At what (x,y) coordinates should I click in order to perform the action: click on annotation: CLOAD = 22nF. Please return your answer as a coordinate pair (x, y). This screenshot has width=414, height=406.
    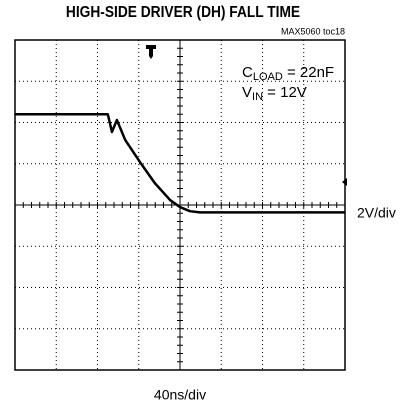
    Looking at the image, I should click on (288, 73).